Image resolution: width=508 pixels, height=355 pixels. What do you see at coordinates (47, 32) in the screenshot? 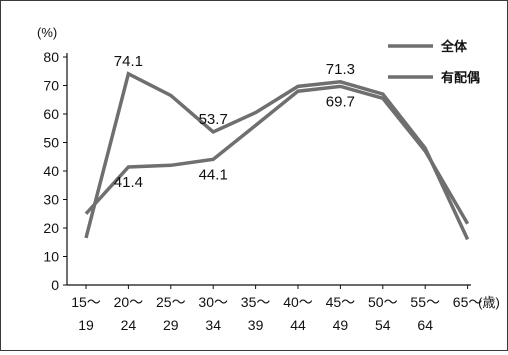
I see `y-axis-label: (%)` at bounding box center [47, 32].